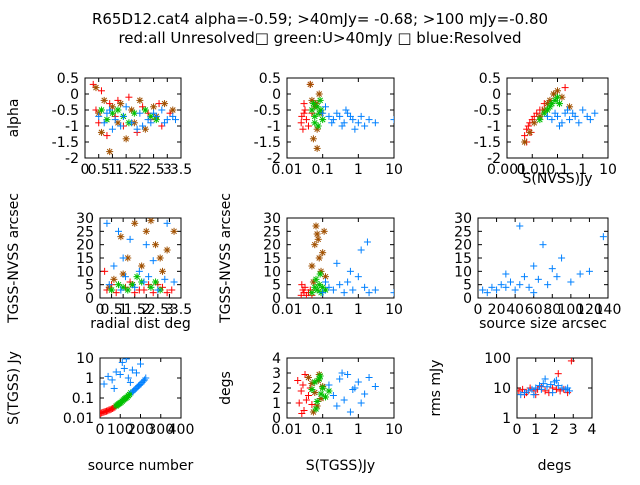  I want to click on y-tick-label: 20, so click(463, 246).